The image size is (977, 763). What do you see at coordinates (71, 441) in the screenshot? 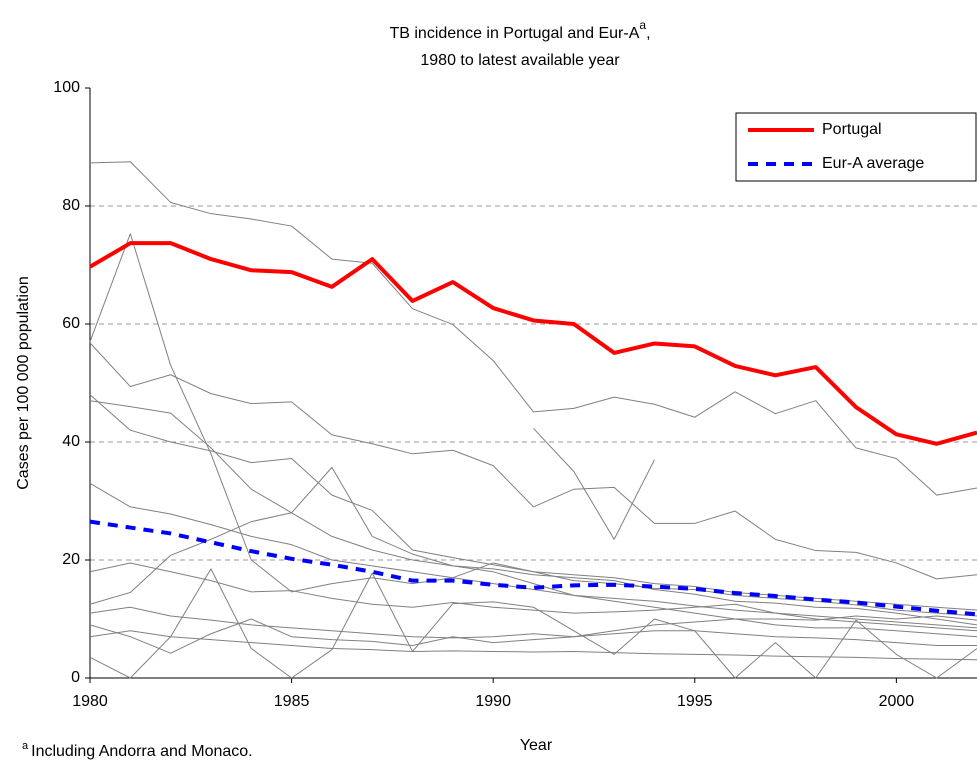
I see `y-tick-label: 40` at bounding box center [71, 441].